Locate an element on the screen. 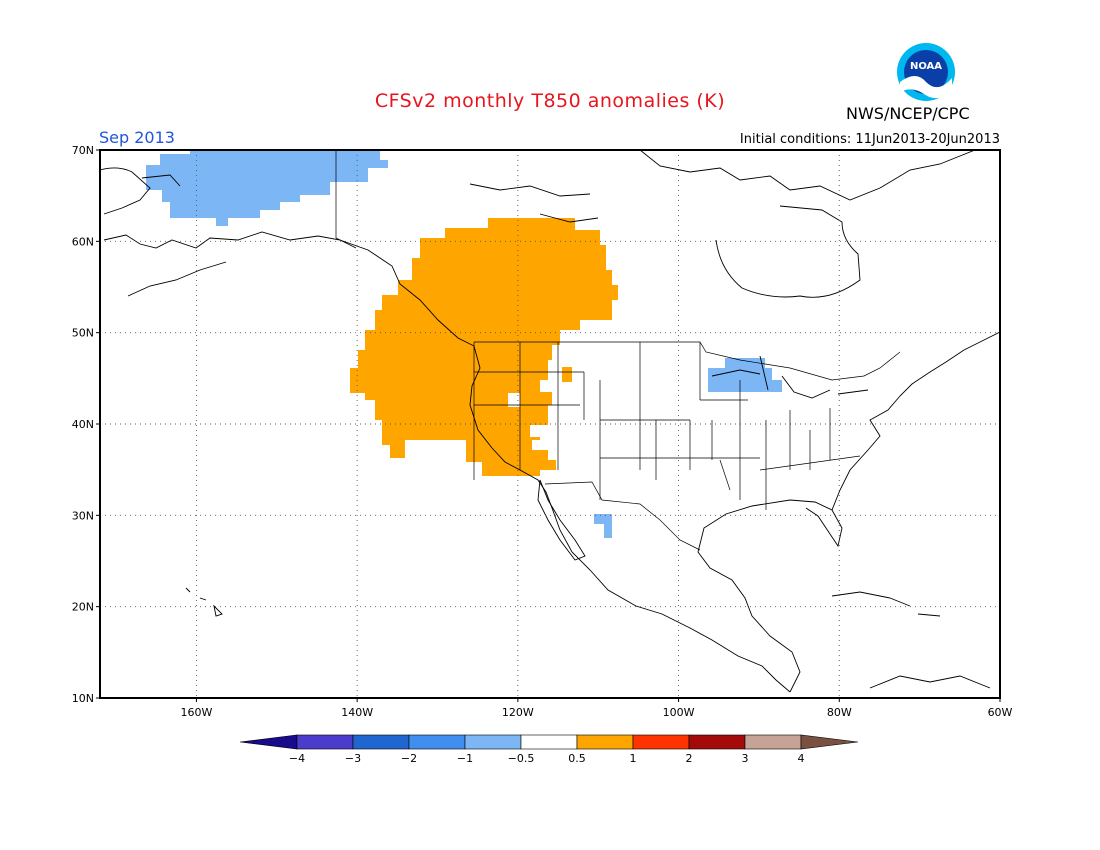 This screenshot has height=850, width=1100. cool-anomaly-alaska is located at coordinates (267, 188).